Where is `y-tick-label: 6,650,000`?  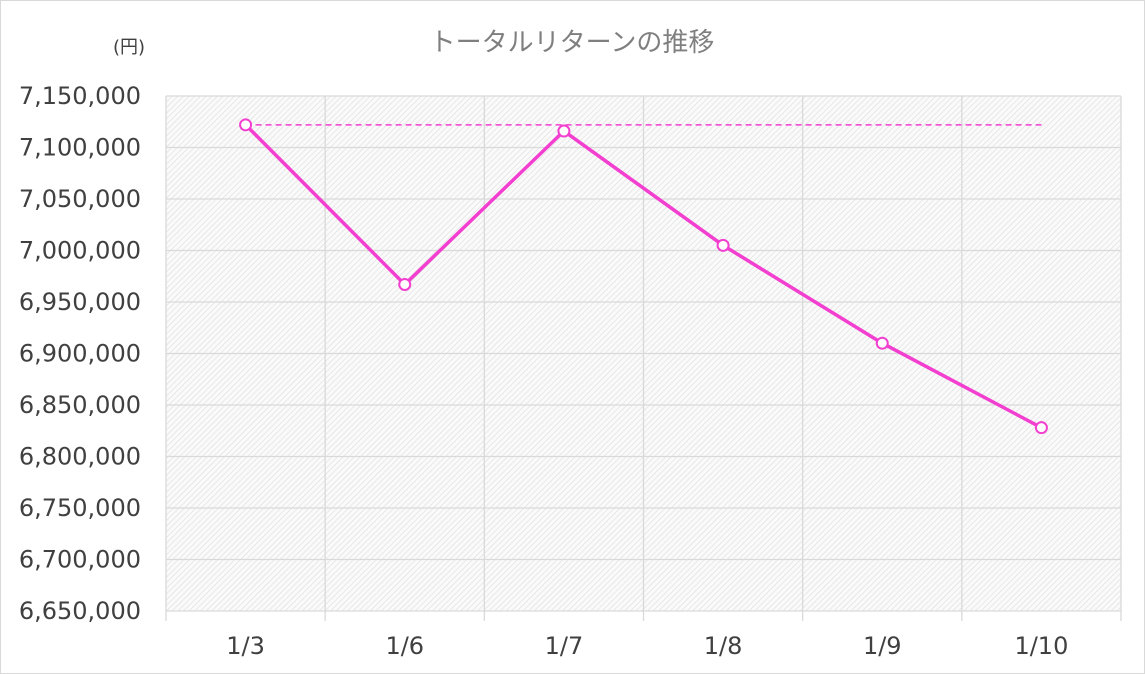
y-tick-label: 6,650,000 is located at coordinates (80, 611).